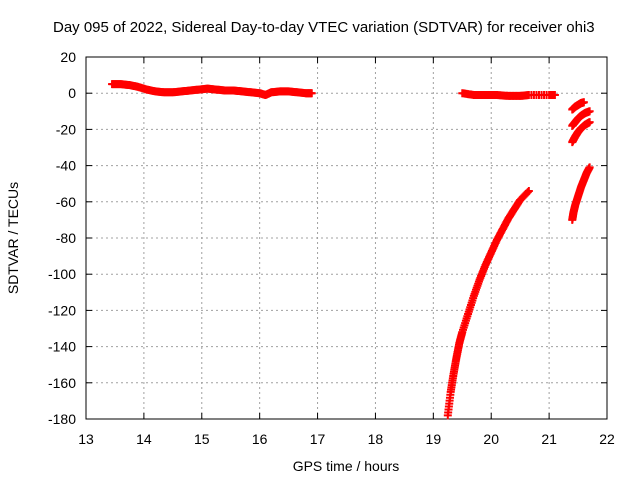 This screenshot has height=480, width=640. What do you see at coordinates (549, 439) in the screenshot?
I see `x-tick-label: 21` at bounding box center [549, 439].